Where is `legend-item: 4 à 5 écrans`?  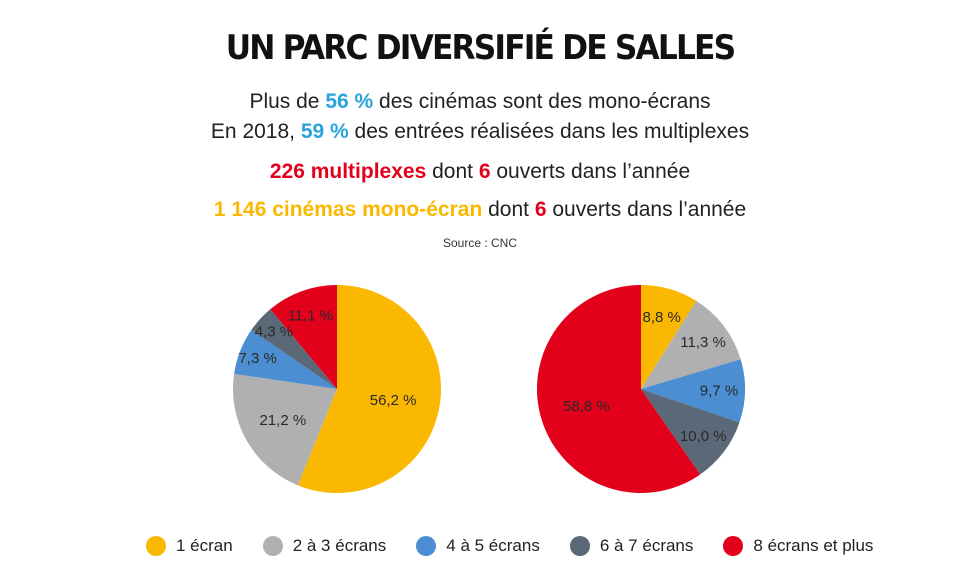 legend-item: 4 à 5 écrans is located at coordinates (478, 546).